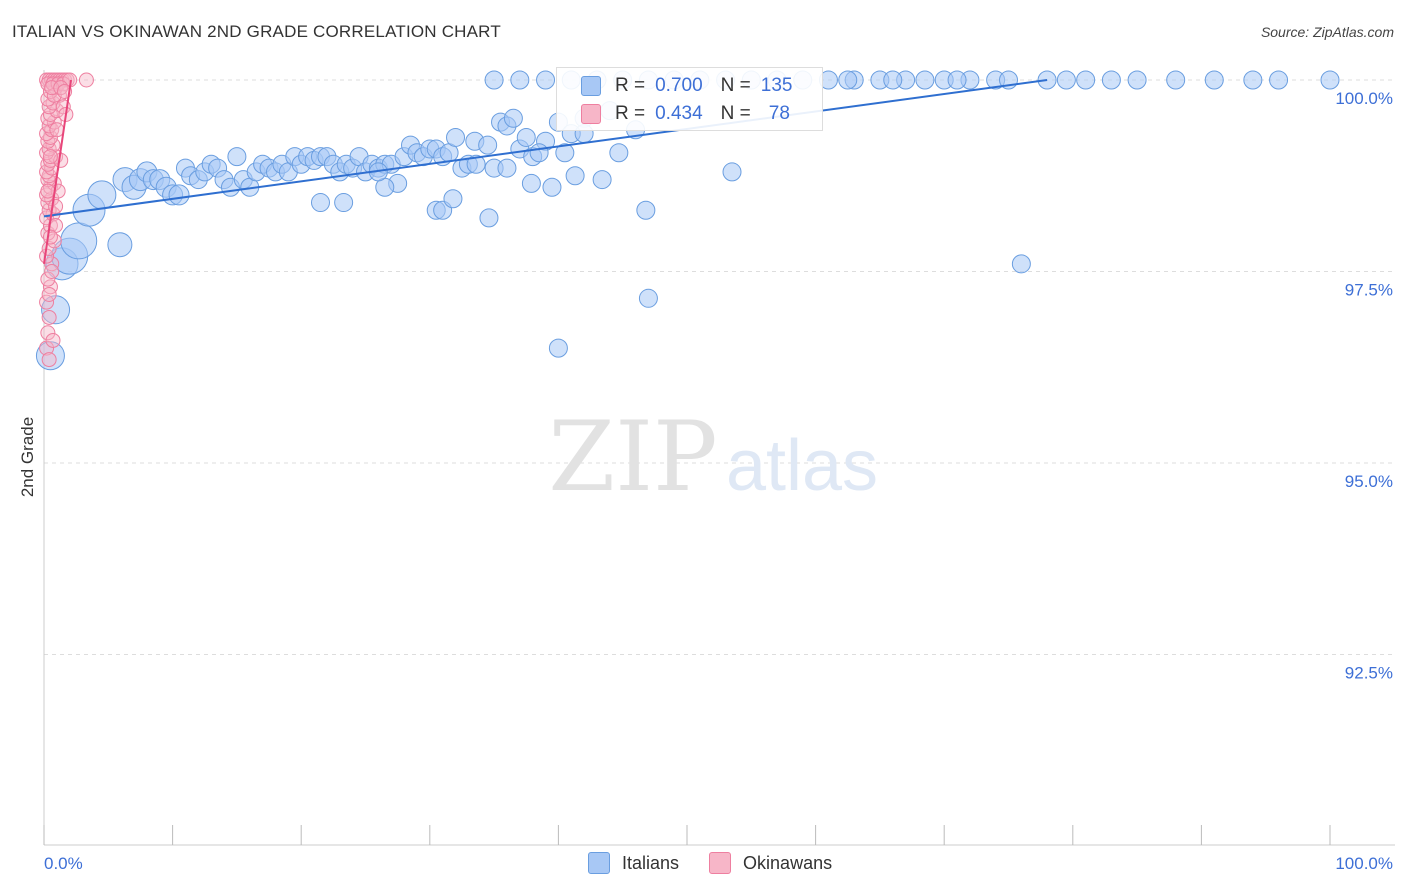 Image resolution: width=1406 pixels, height=892 pixels. I want to click on watermark: ZIP atlas, so click(713, 457).